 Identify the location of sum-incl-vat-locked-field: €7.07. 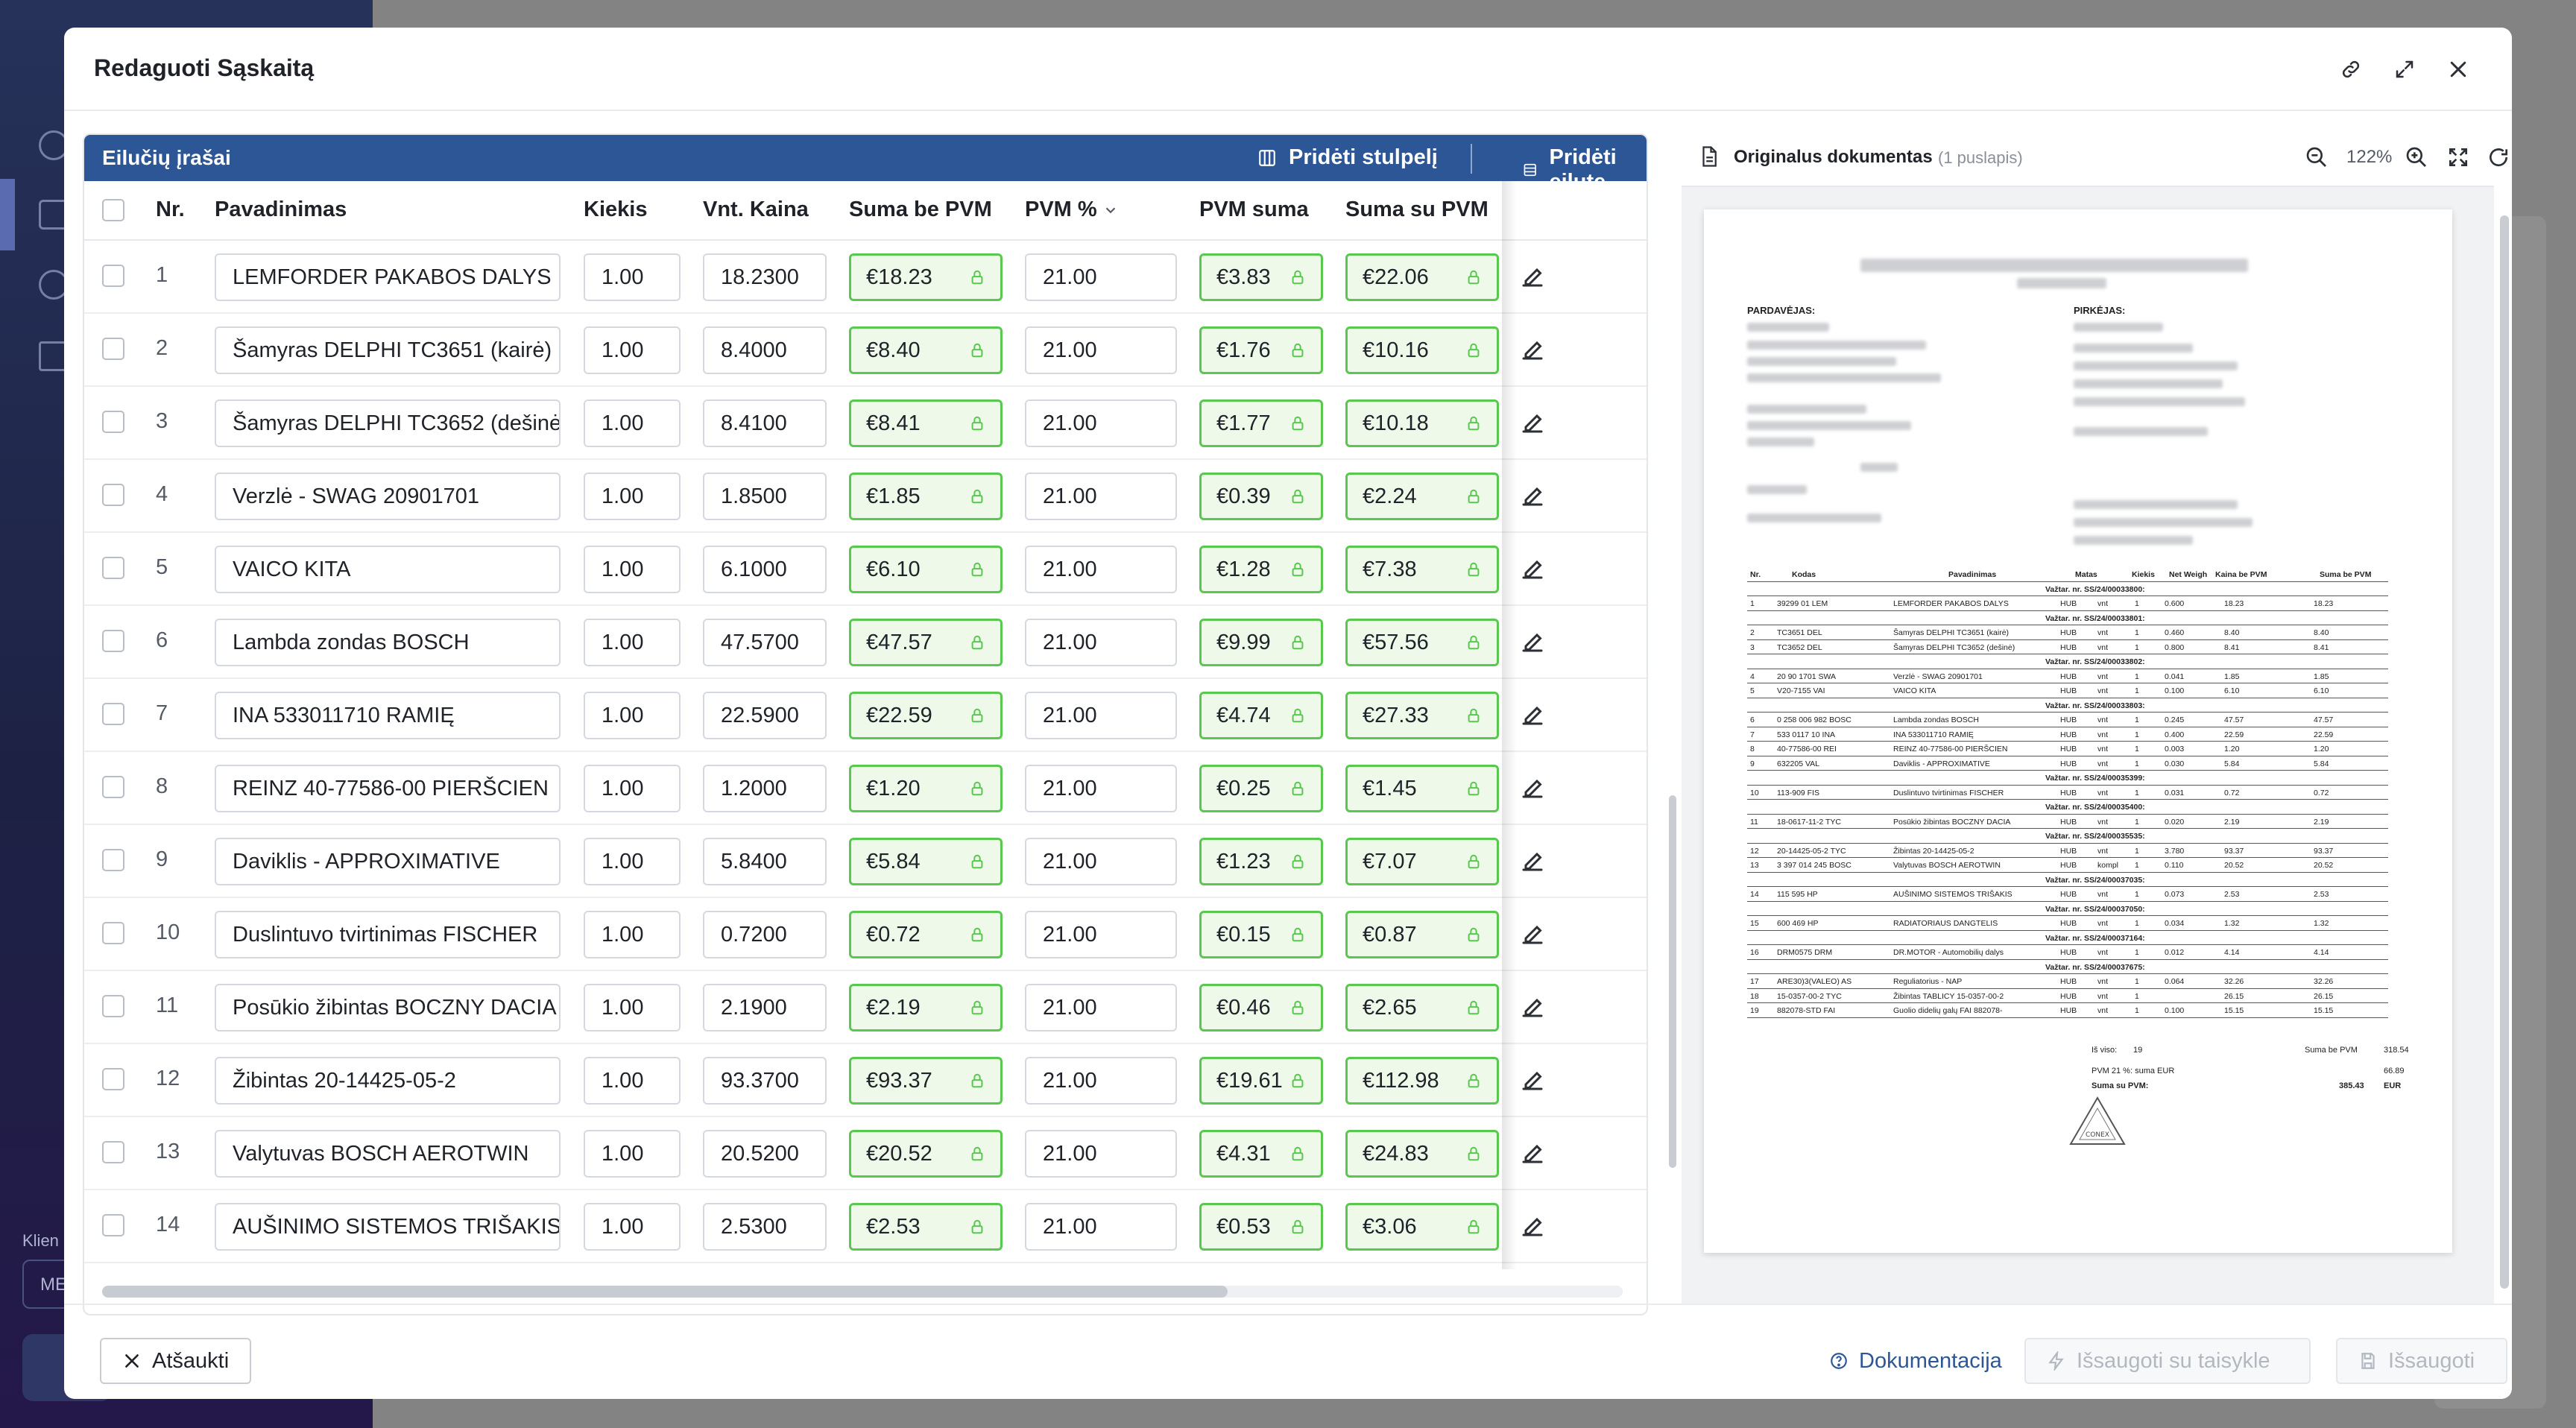
(1422, 861).